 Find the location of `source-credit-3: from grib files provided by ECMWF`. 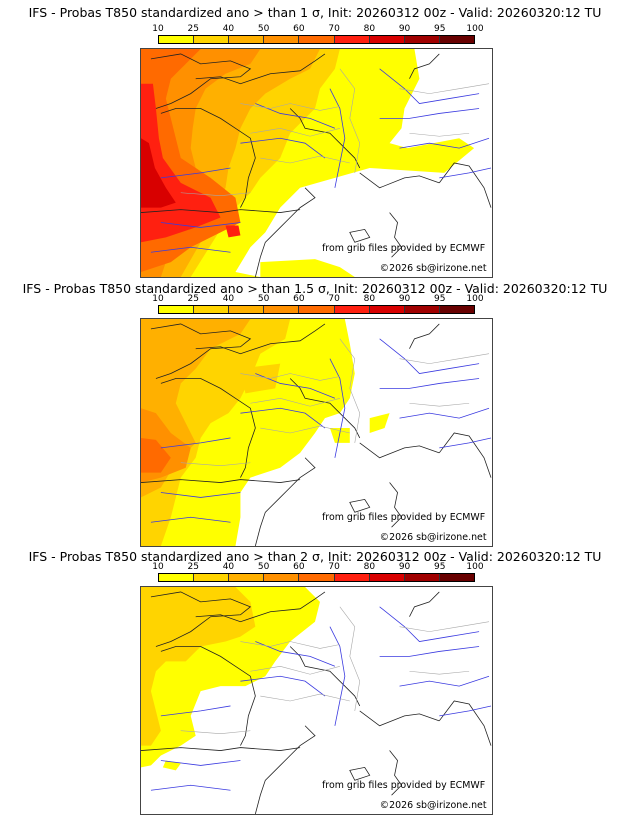

source-credit-3: from grib files provided by ECMWF is located at coordinates (403, 785).